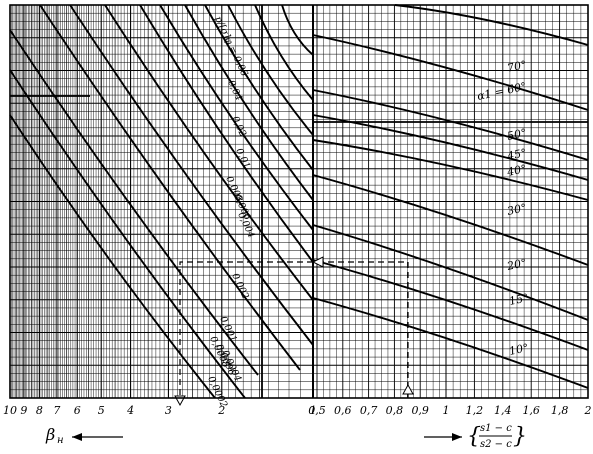 This screenshot has width=593, height=454. I want to click on left-curve-label: 0,004, so click(245, 225).